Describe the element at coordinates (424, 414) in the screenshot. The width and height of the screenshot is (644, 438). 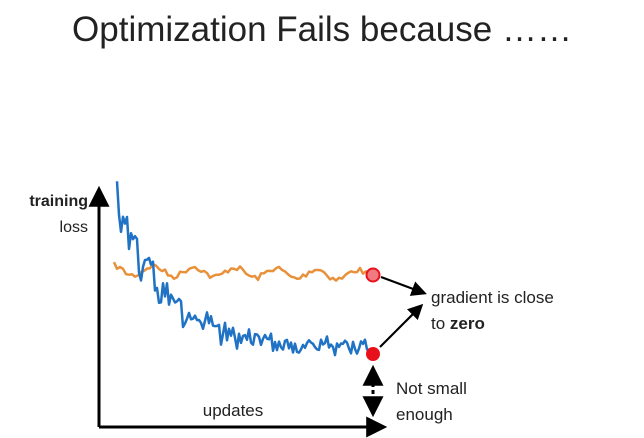
I see `gap-annotation-line2: enough` at that location.